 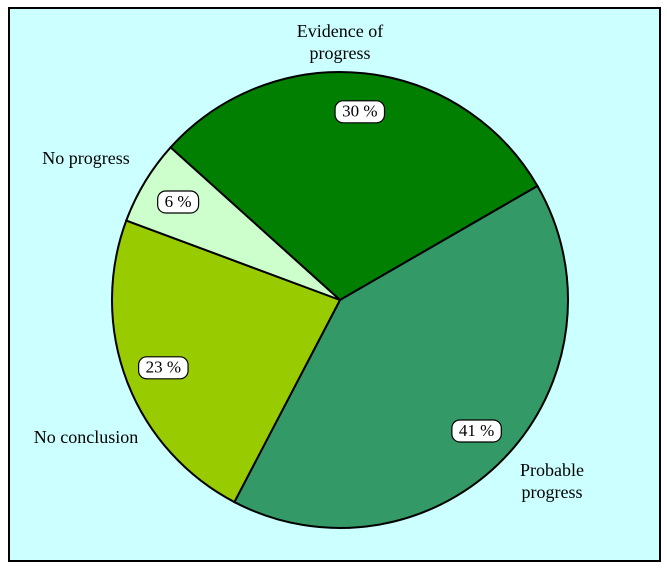 What do you see at coordinates (233, 223) in the screenshot?
I see `pie-slice` at bounding box center [233, 223].